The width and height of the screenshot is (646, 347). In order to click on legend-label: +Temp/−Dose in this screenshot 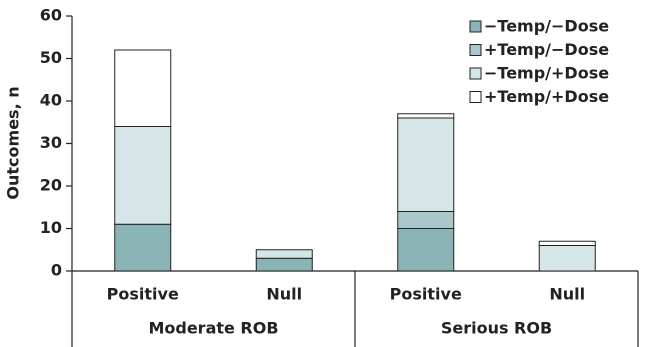, I will do `click(546, 49)`.